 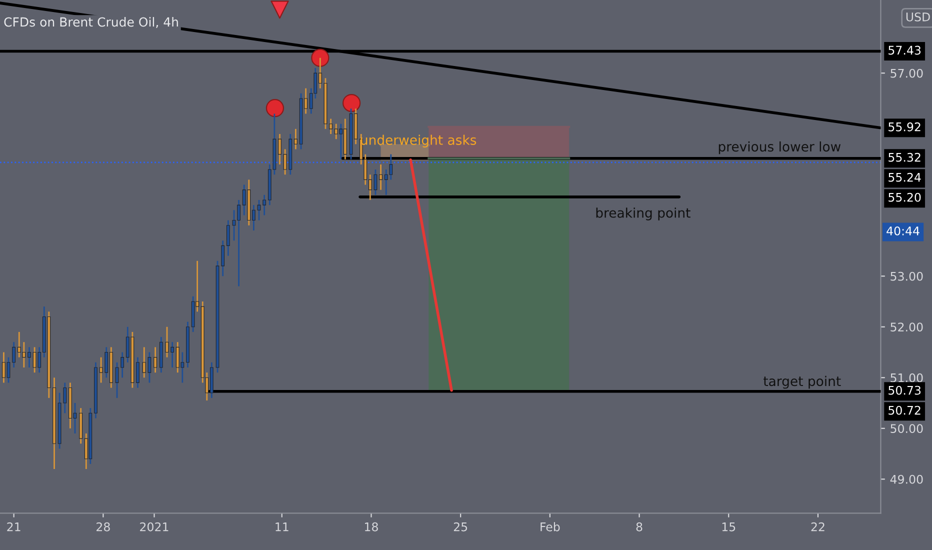 I want to click on x-tick-label: 28, so click(x=103, y=527).